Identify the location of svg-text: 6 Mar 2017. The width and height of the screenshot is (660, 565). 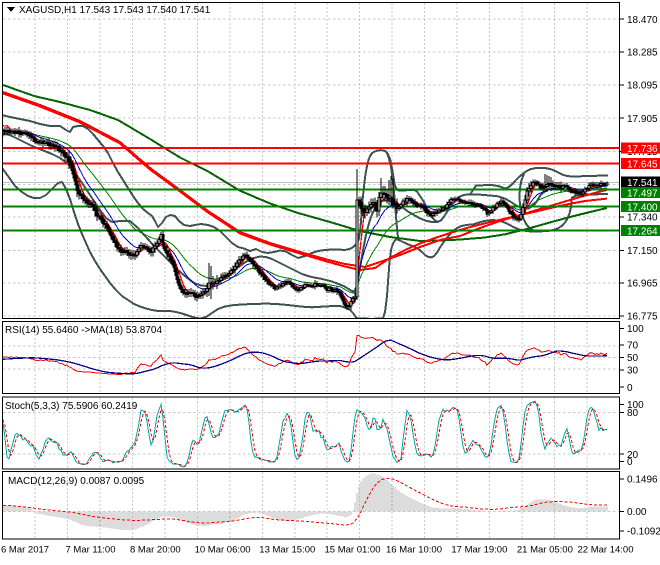
(25, 550).